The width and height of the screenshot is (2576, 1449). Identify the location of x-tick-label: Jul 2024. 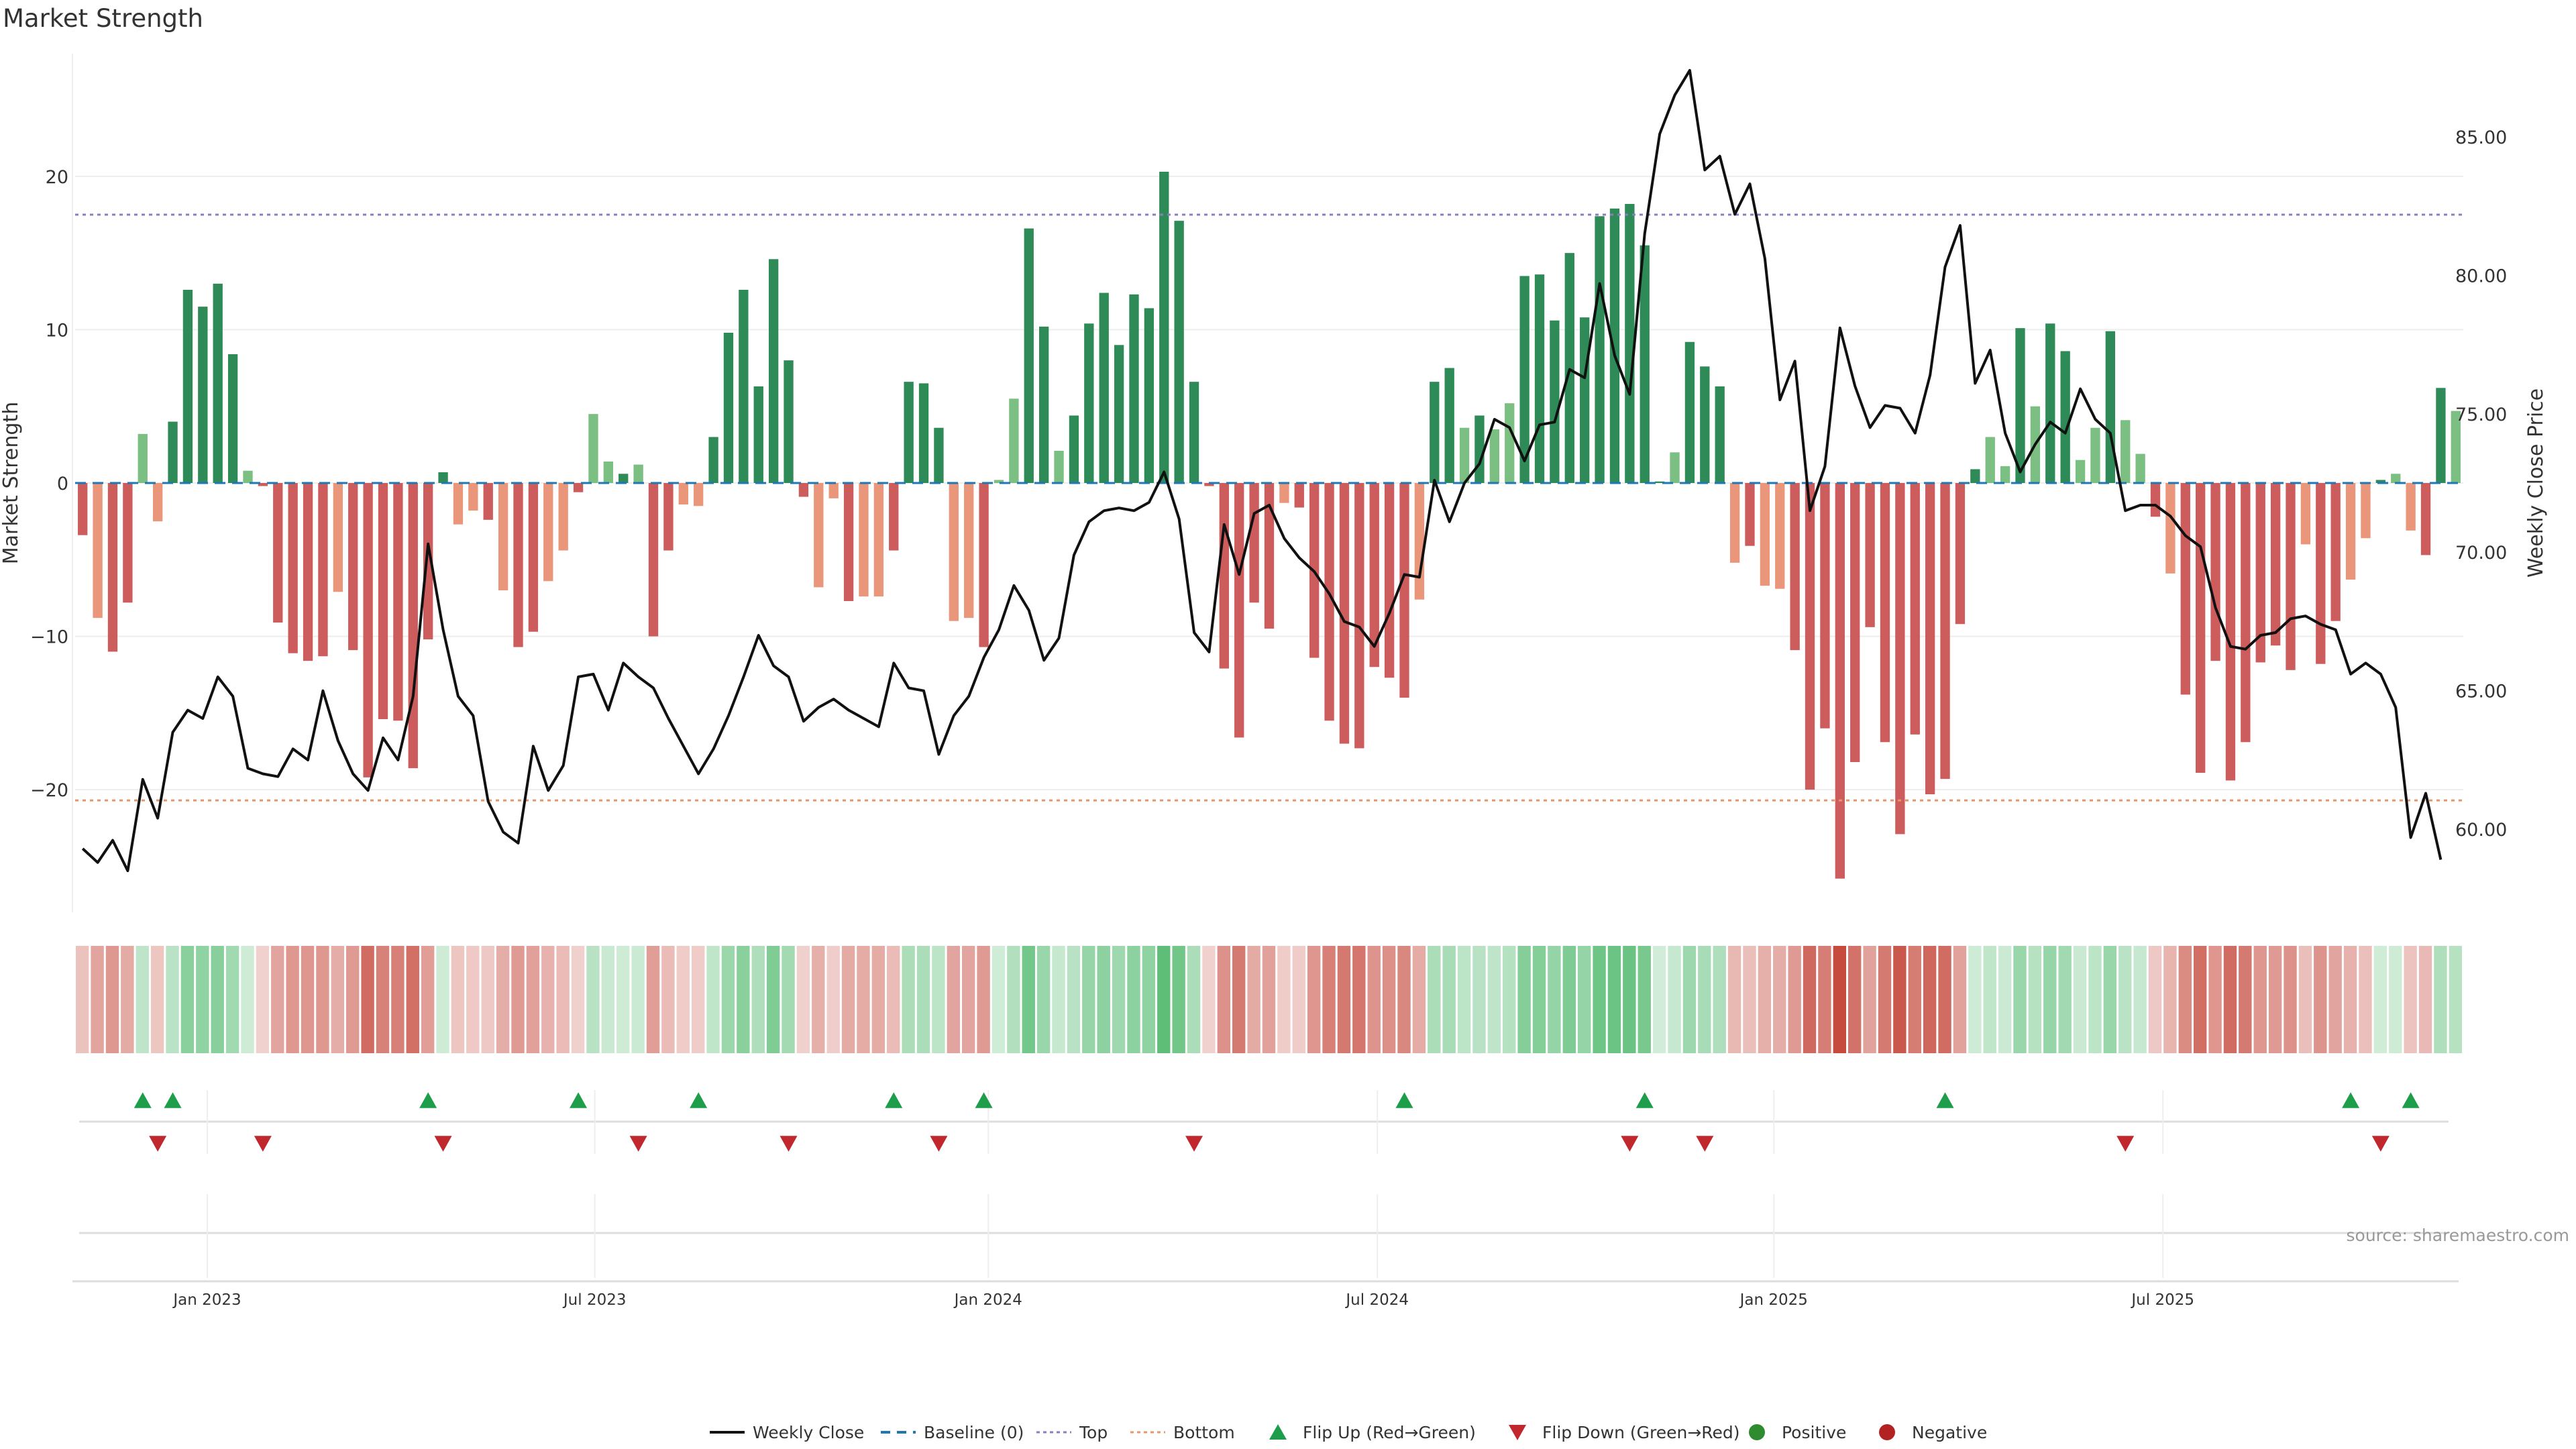
(1376, 1300).